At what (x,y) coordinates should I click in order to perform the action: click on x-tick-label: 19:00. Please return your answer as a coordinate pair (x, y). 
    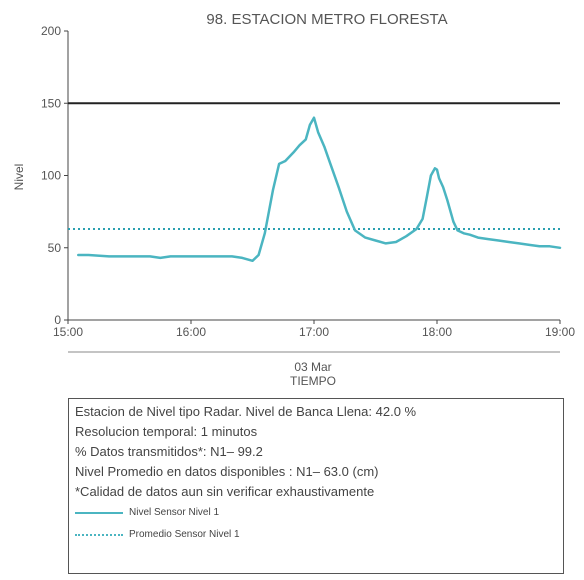
    Looking at the image, I should click on (560, 332).